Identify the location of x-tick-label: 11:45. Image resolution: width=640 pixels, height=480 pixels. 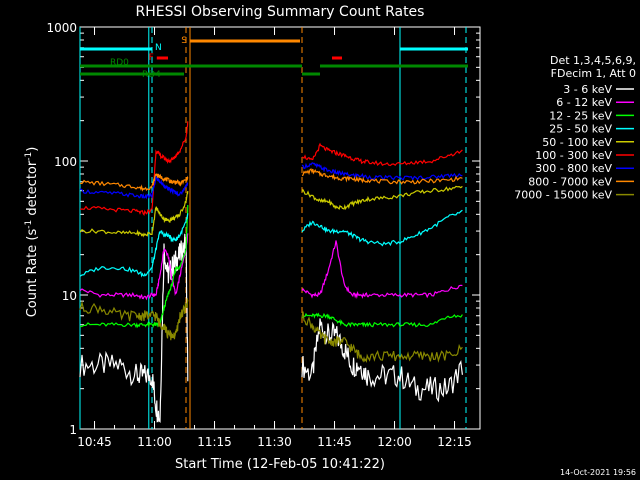
(334, 442).